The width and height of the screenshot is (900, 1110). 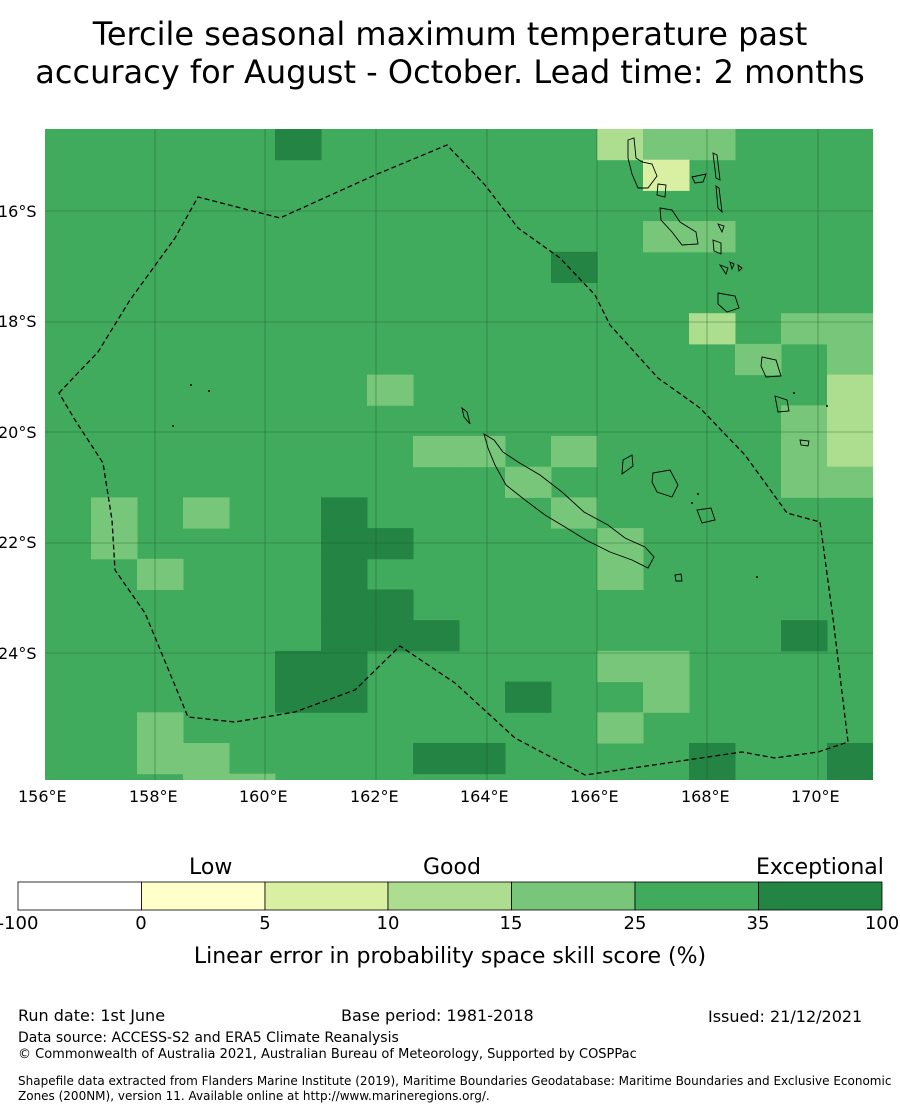 I want to click on isle-of-pines, so click(x=678, y=577).